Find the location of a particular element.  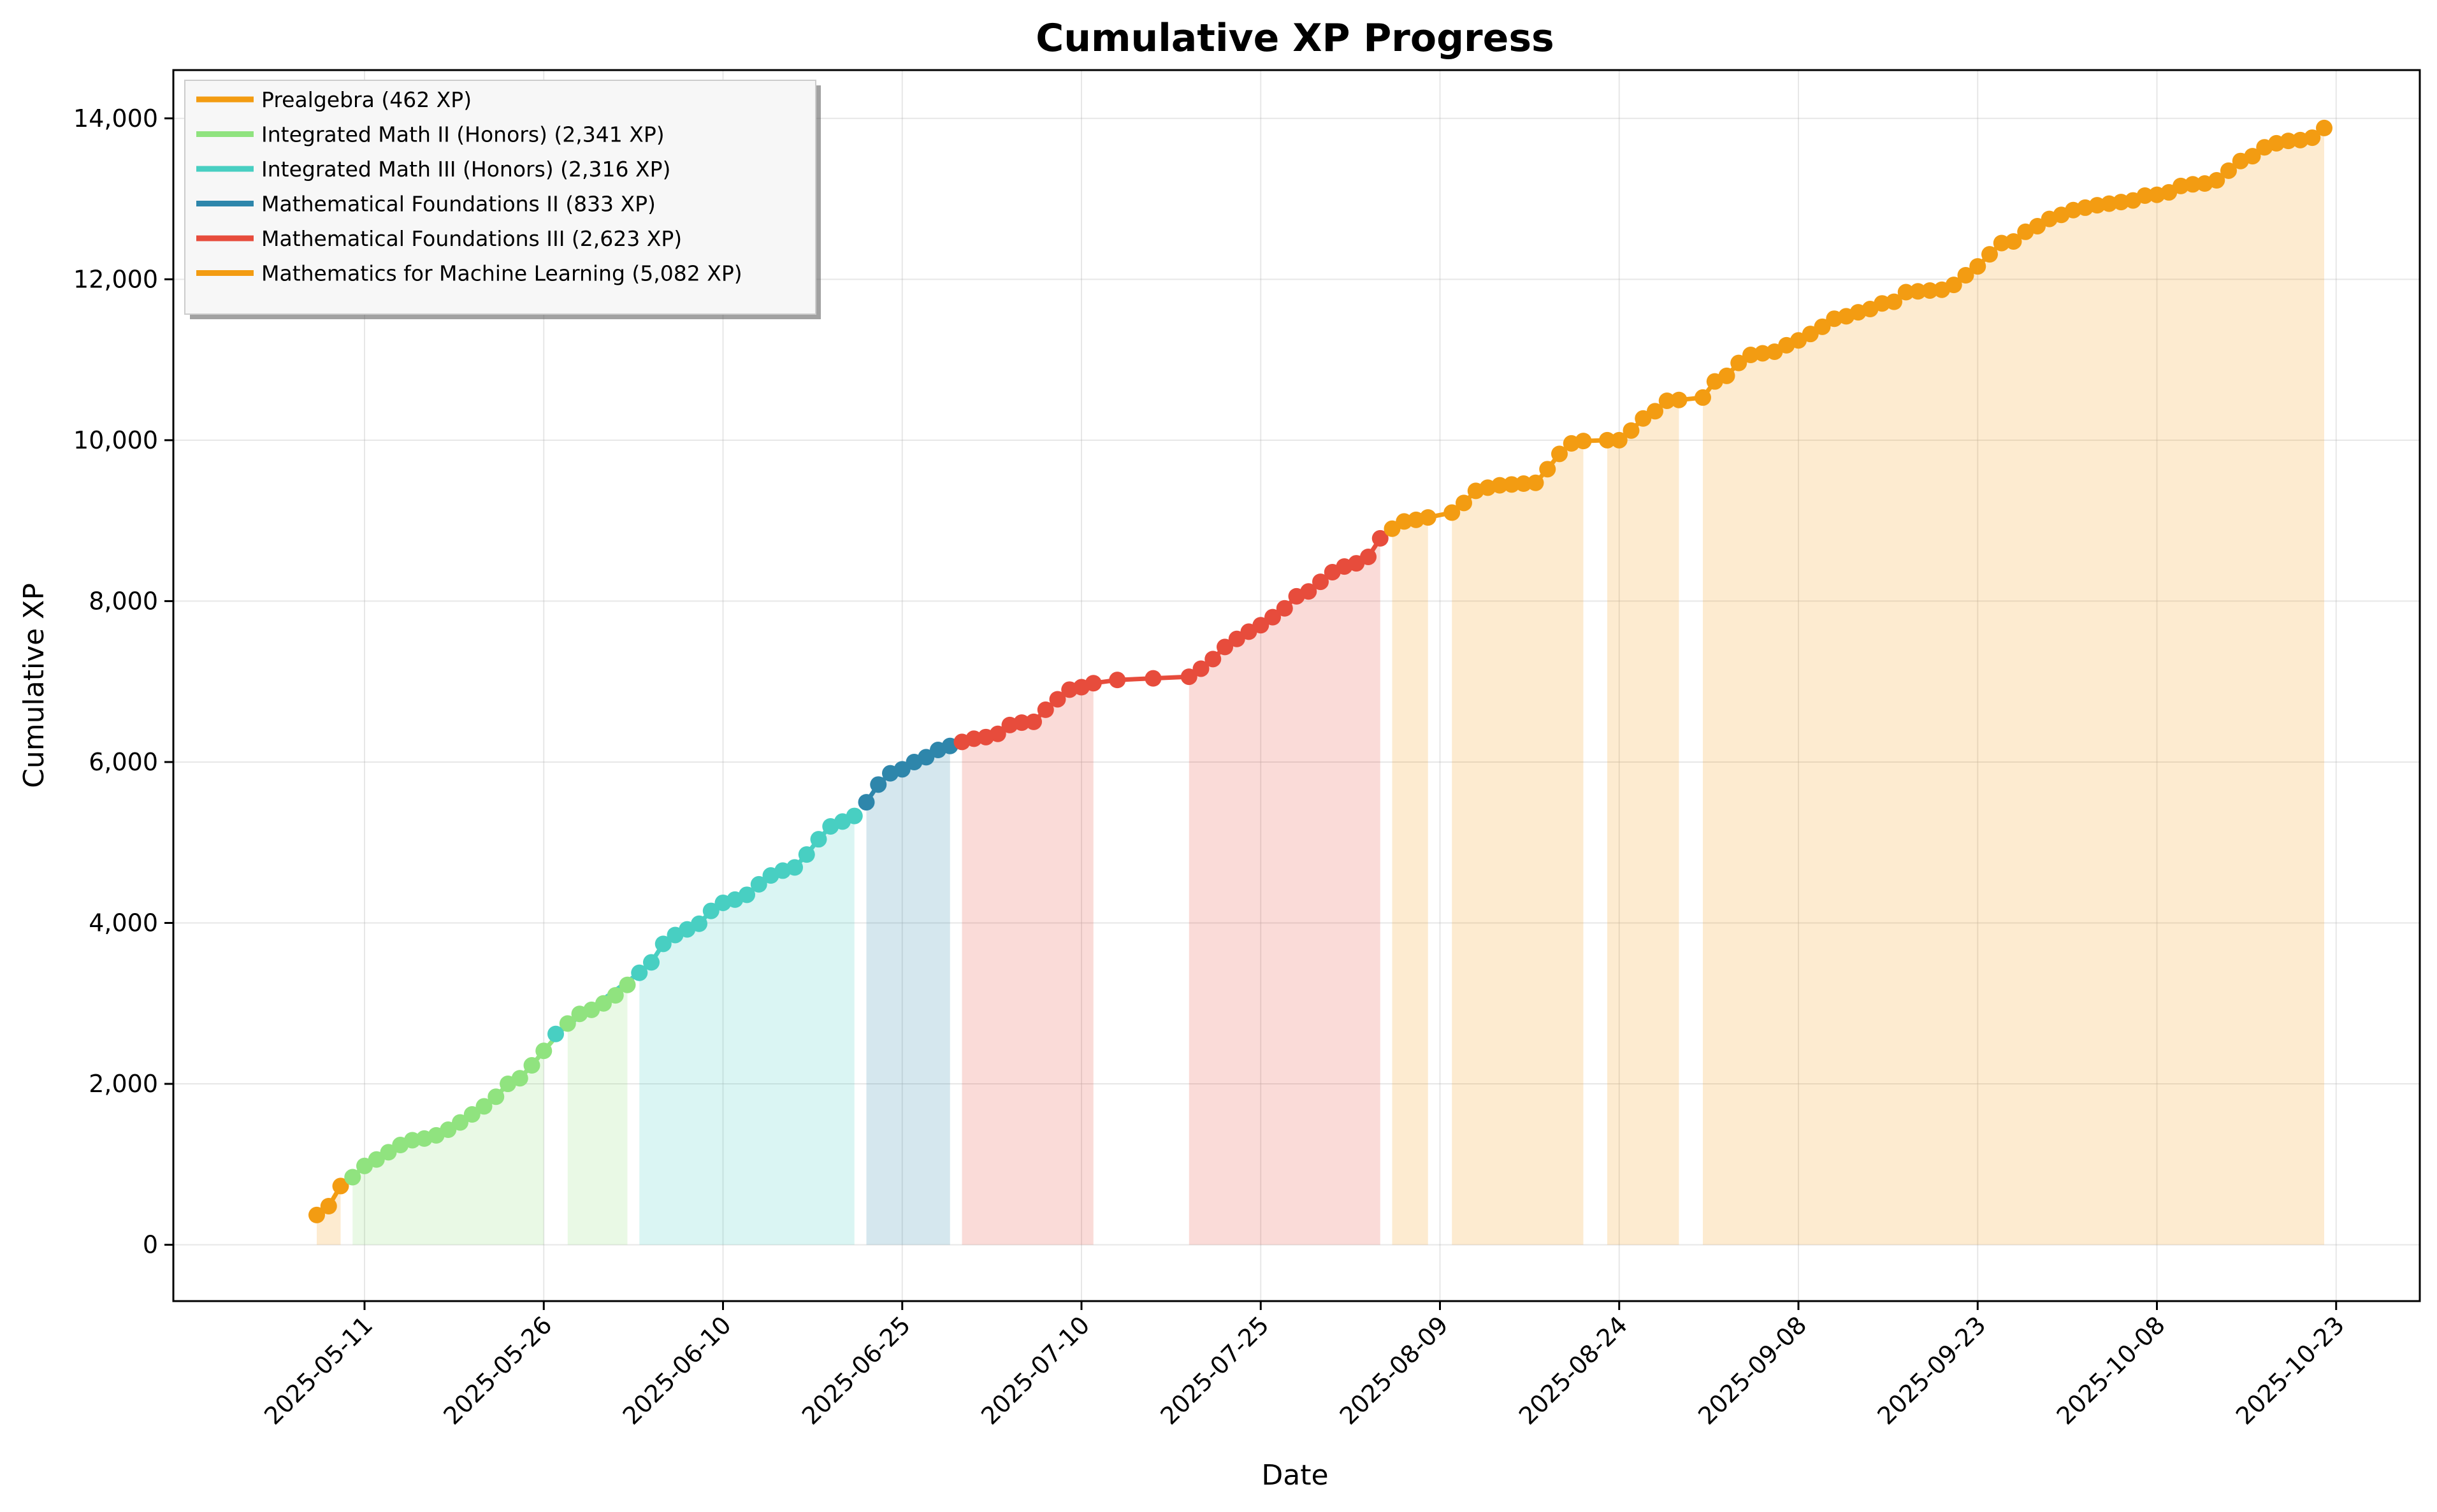

legend-label: Prealgebra (462 XP) is located at coordinates (366, 99).